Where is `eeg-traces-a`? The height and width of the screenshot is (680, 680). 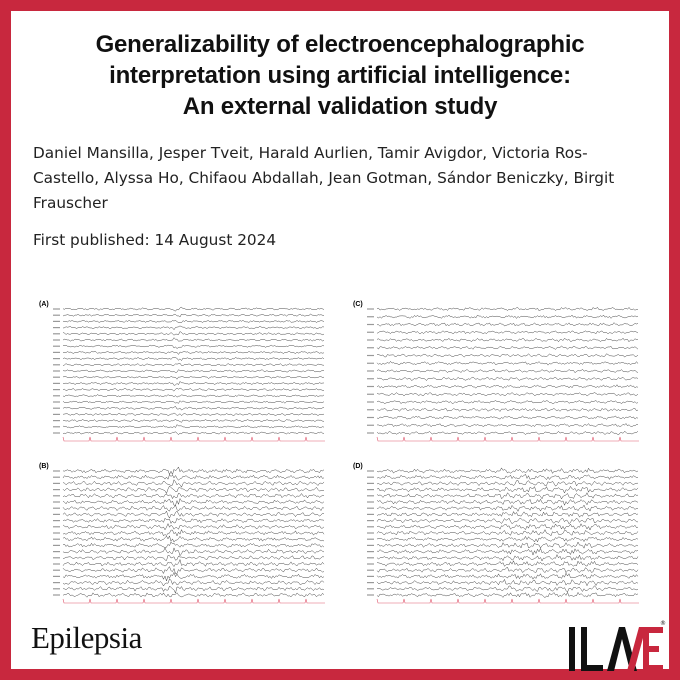 eeg-traces-a is located at coordinates (189, 374).